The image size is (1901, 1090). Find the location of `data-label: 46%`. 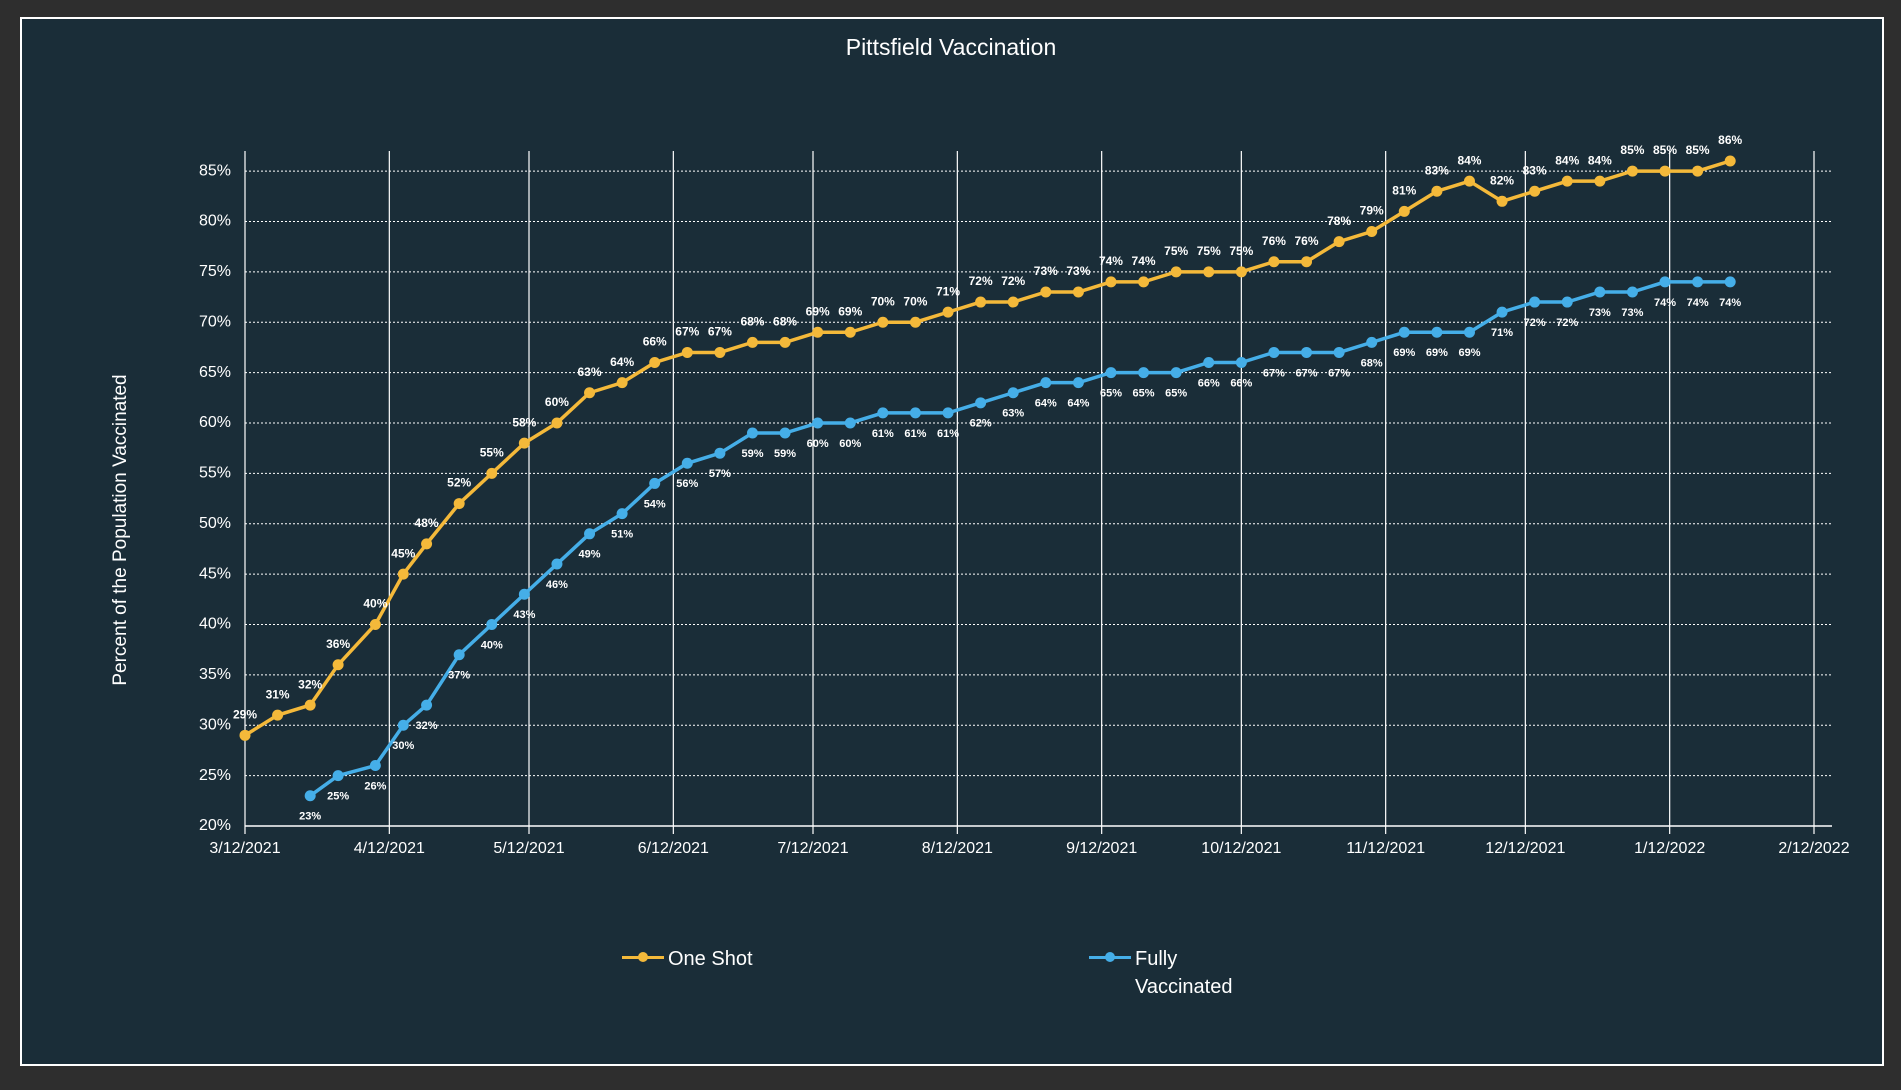

data-label: 46% is located at coordinates (557, 585).